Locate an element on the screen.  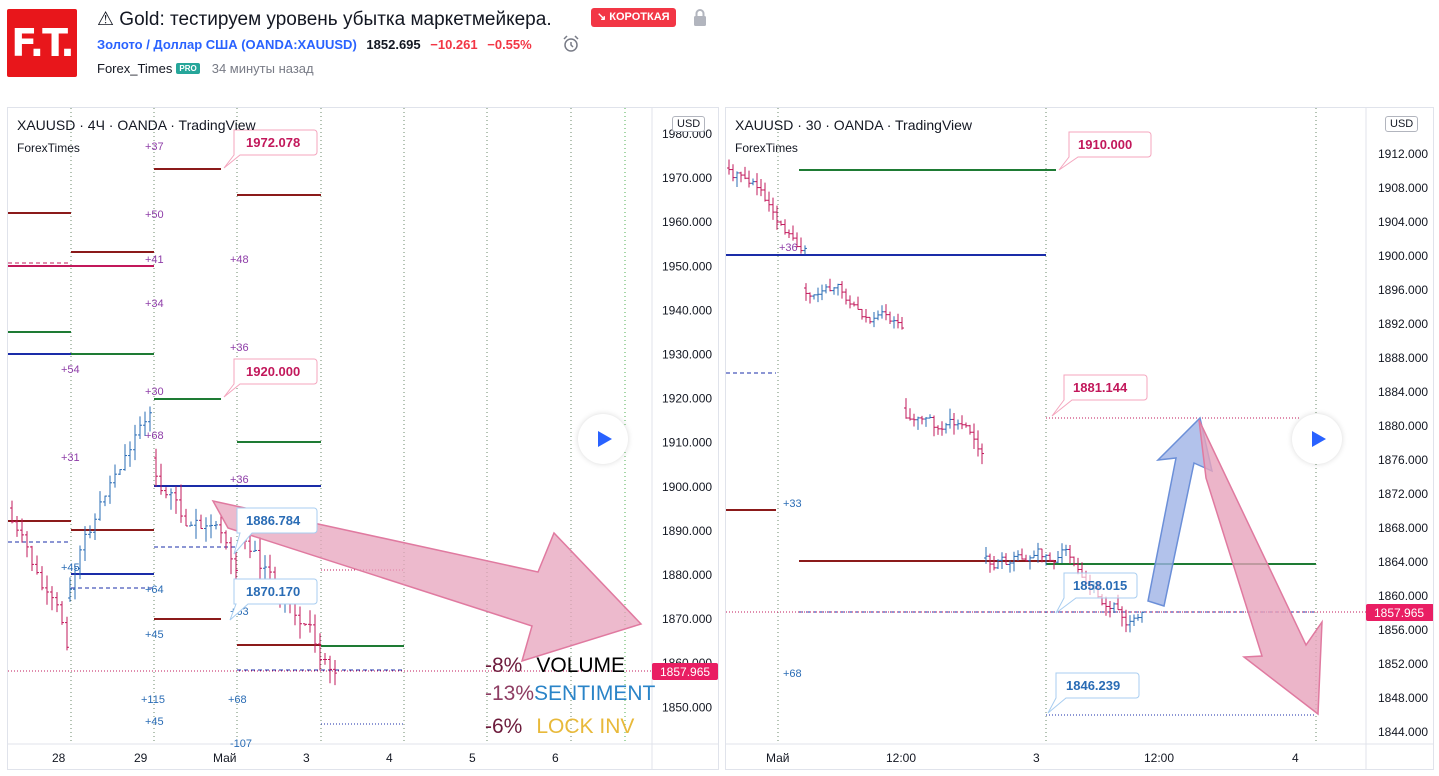
vol-label: +41 is located at coordinates (154, 260).